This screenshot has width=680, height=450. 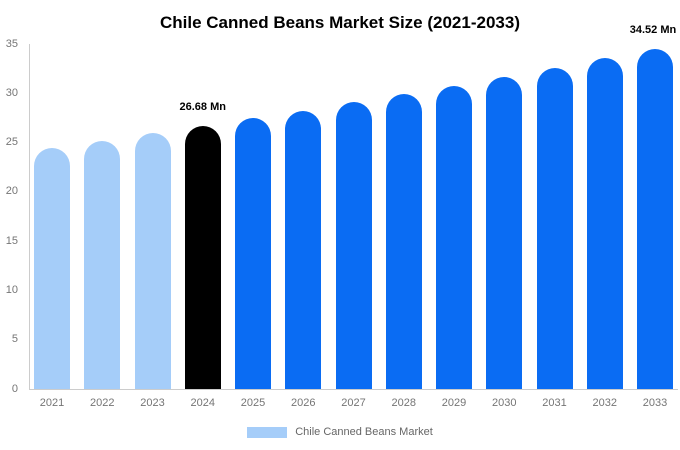 I want to click on x-tick-label-2027: 2027, so click(x=353, y=403).